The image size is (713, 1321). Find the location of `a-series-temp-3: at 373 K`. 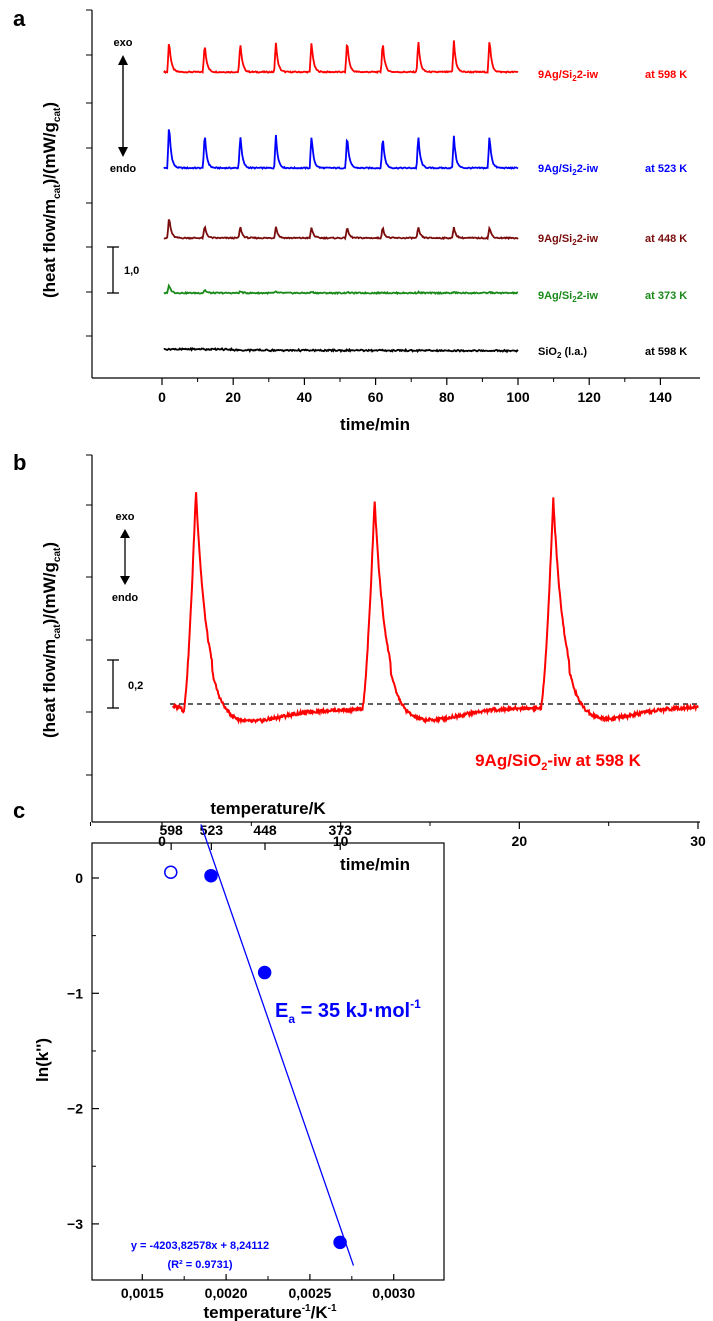

a-series-temp-3: at 373 K is located at coordinates (666, 296).